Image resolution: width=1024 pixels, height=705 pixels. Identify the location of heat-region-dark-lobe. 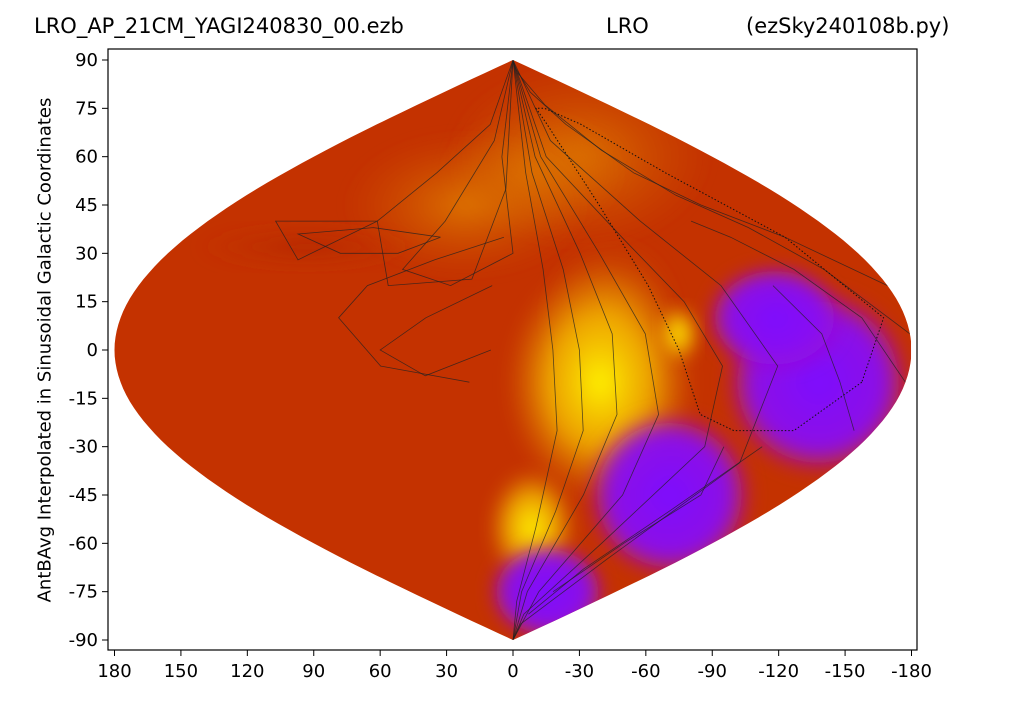
(306, 246).